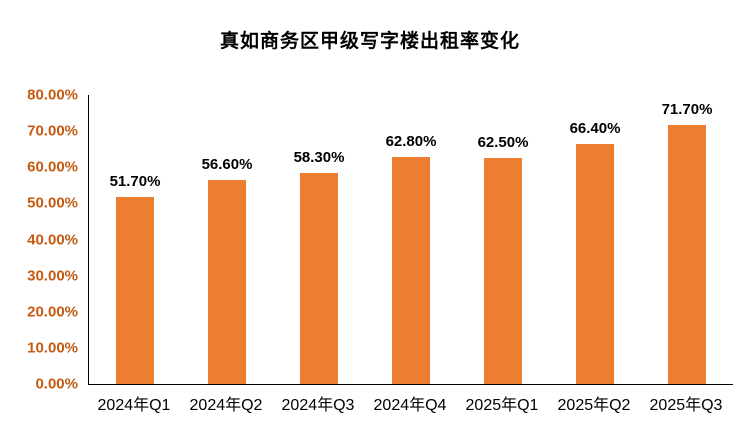  I want to click on x-axis-label: 2025年Q1, so click(502, 405).